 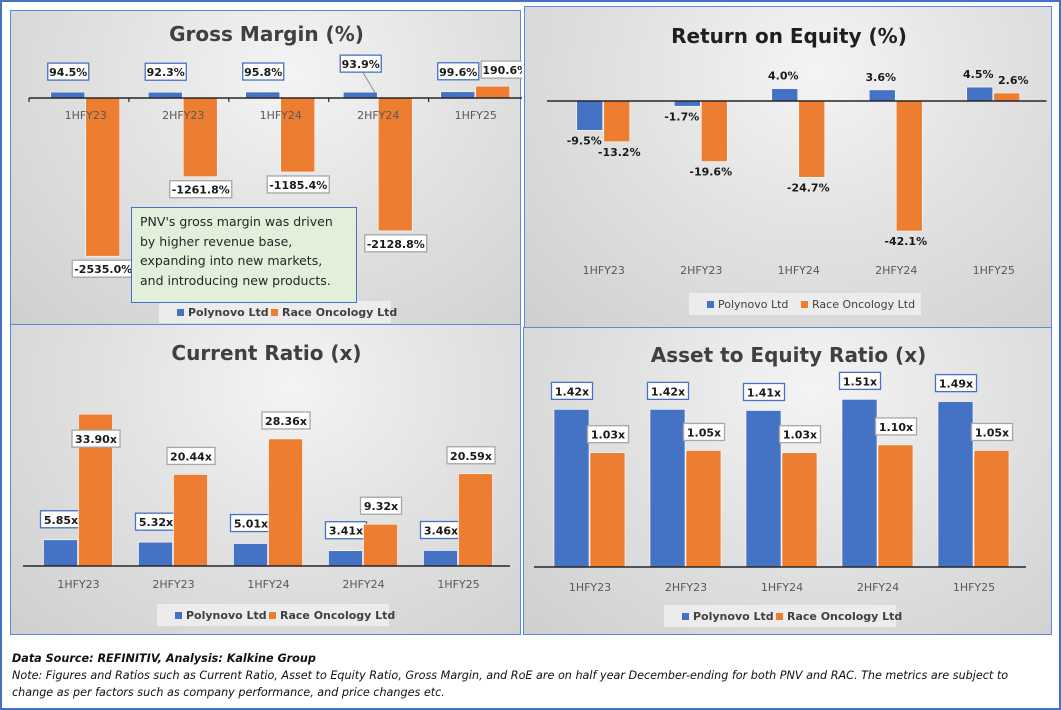 I want to click on race-oncology-value-label: 20.59x, so click(x=471, y=456).